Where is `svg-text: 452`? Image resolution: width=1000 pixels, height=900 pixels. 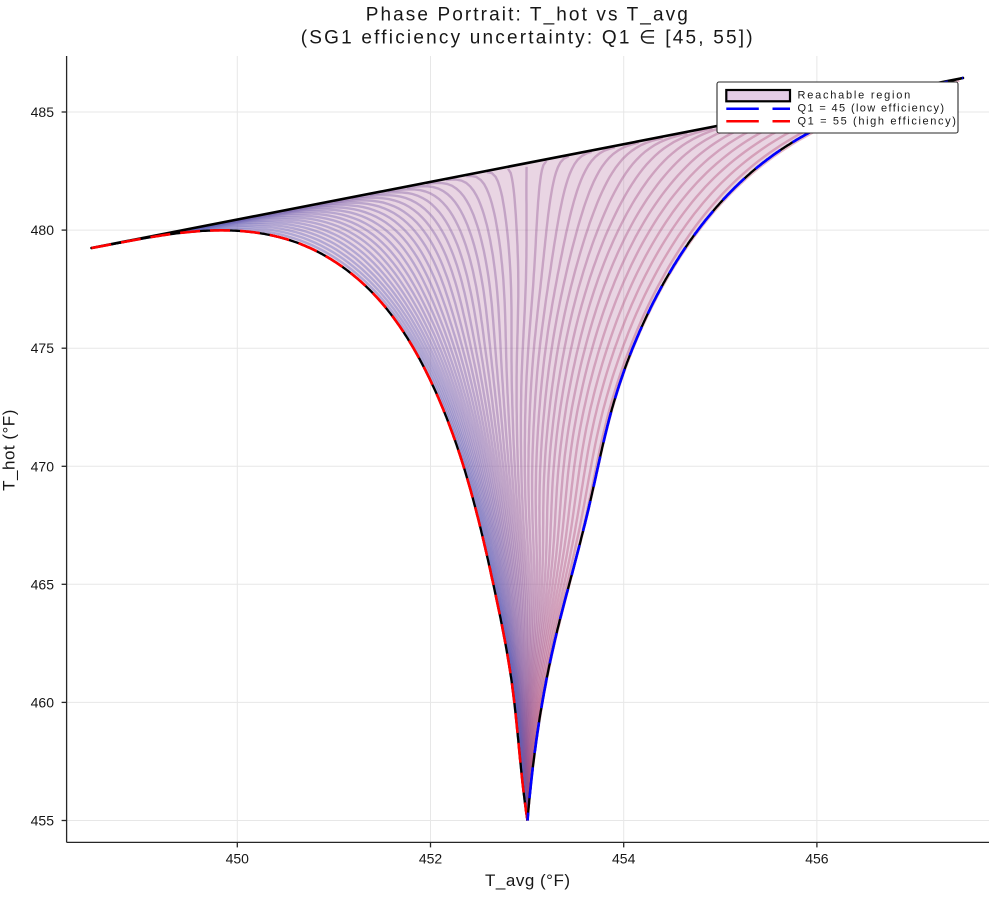
svg-text: 452 is located at coordinates (431, 859).